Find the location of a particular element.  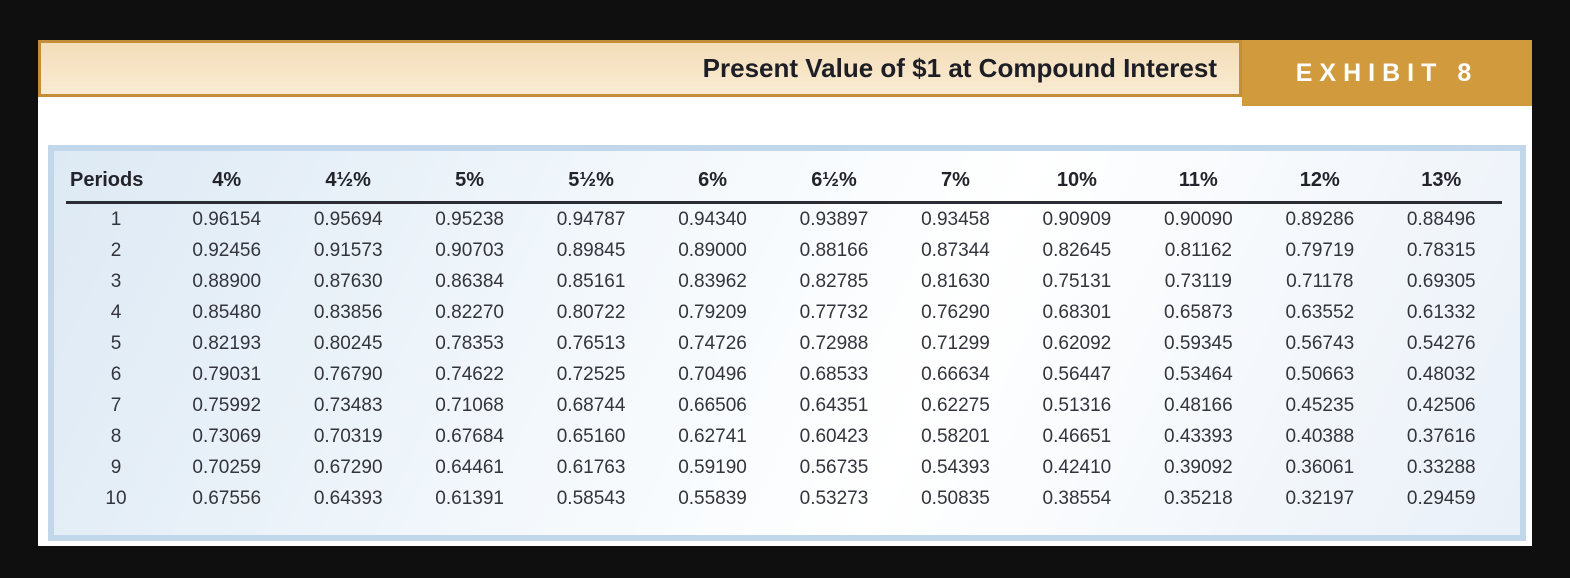

rate-column-header: 13% is located at coordinates (1441, 184).